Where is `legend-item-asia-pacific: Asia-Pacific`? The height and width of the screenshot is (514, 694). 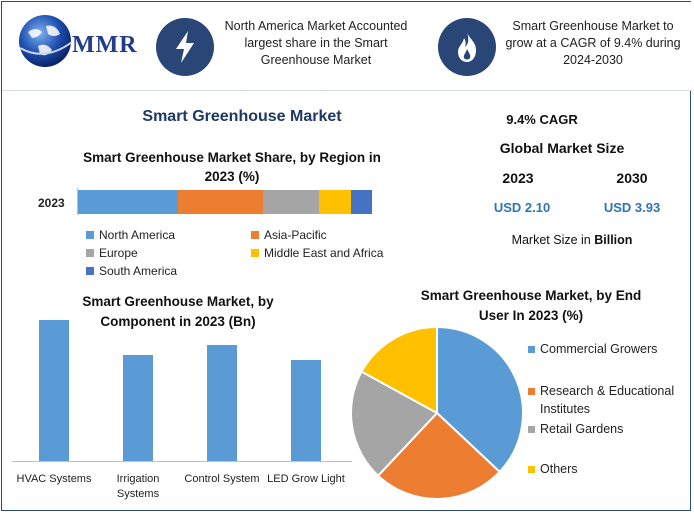 legend-item-asia-pacific: Asia-Pacific is located at coordinates (289, 235).